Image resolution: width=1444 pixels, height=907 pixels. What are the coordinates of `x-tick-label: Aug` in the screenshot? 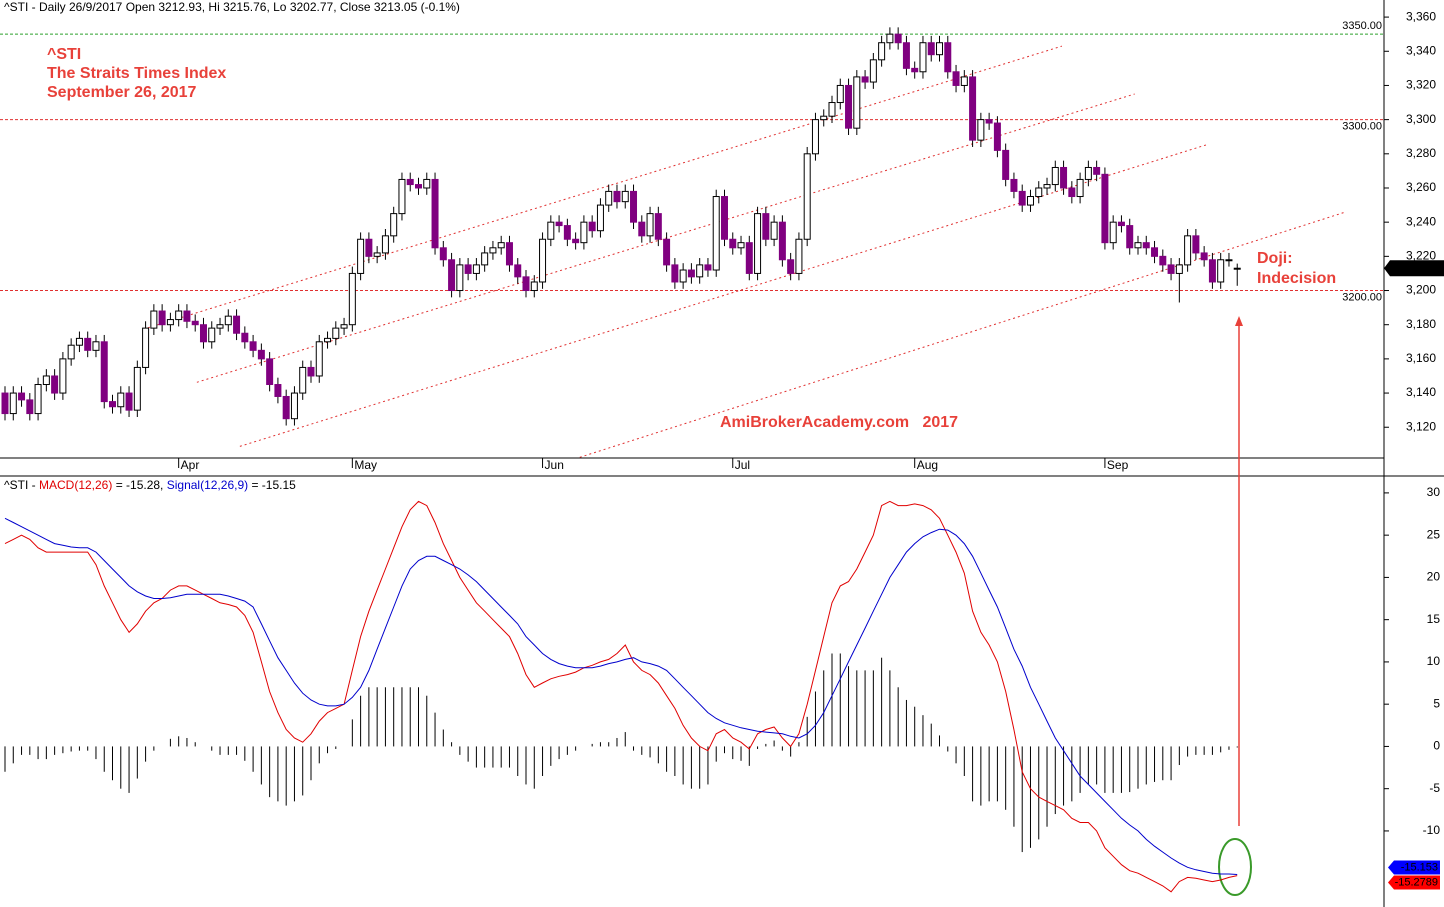 It's located at (927, 465).